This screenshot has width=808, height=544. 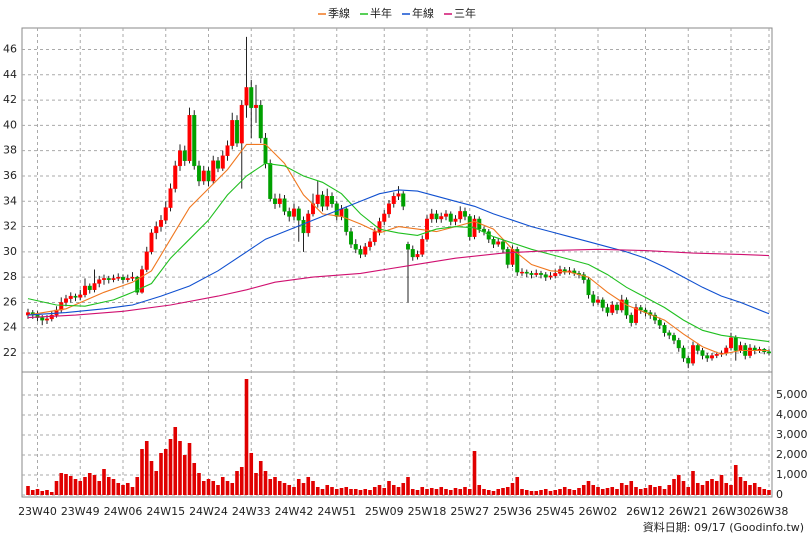 What do you see at coordinates (423, 13) in the screenshot?
I see `legend-label: 年線` at bounding box center [423, 13].